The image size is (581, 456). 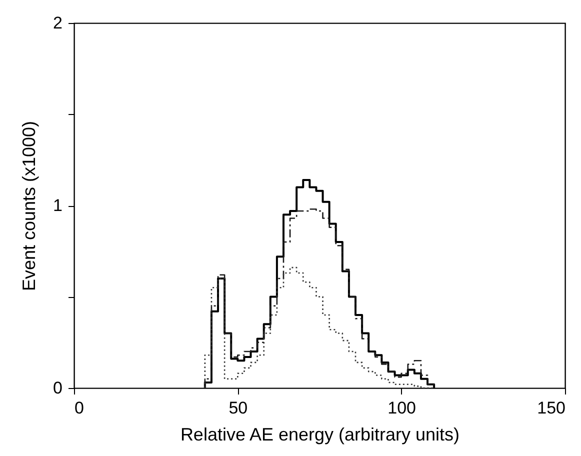 I want to click on y-tick-label: 0, so click(x=57, y=388).